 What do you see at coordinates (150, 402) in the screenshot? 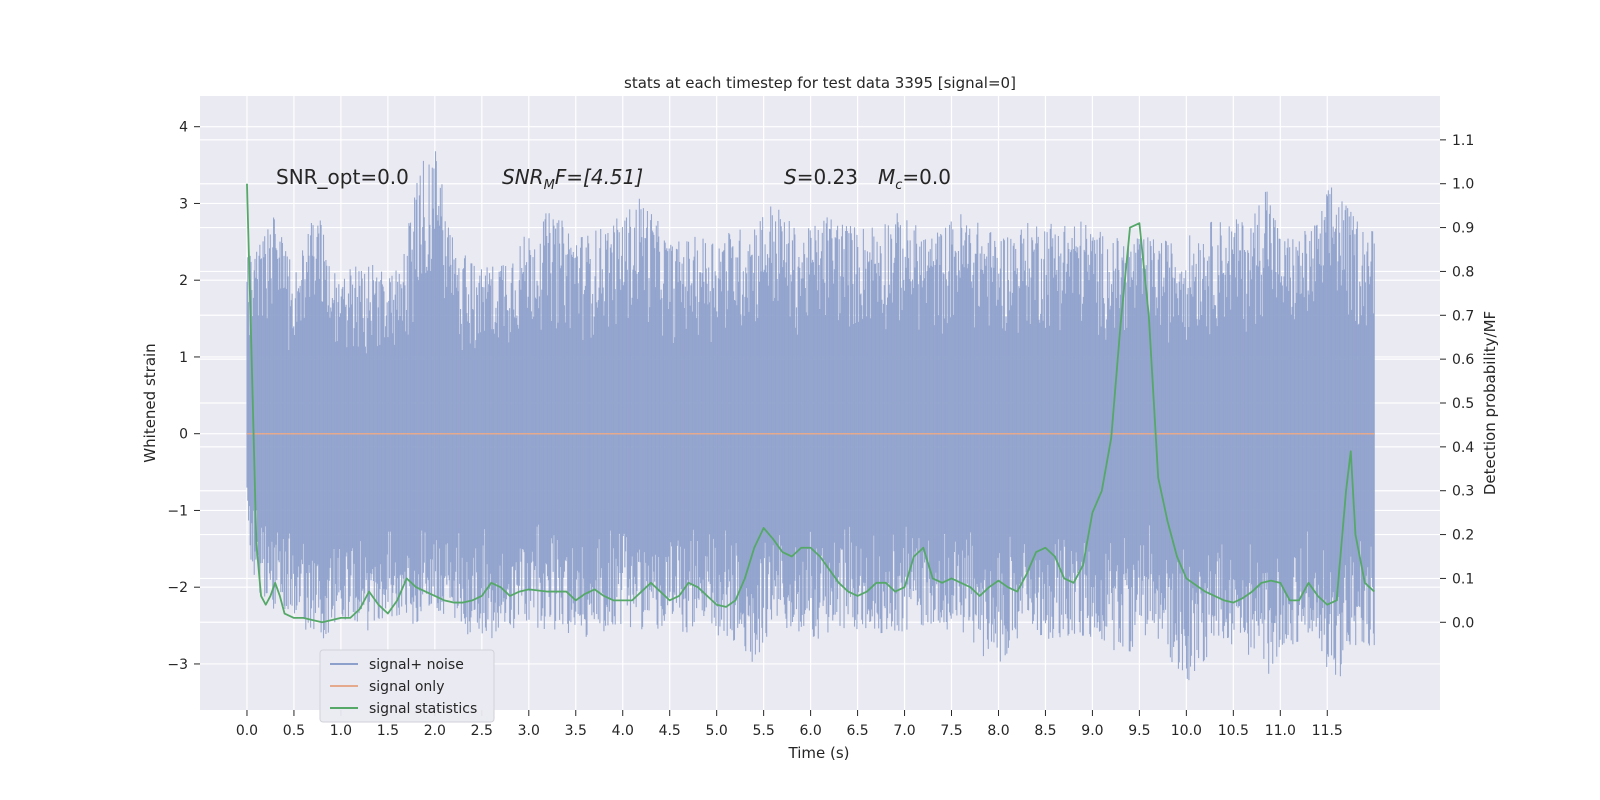
I see `y-axis-label: Whitened strain` at bounding box center [150, 402].